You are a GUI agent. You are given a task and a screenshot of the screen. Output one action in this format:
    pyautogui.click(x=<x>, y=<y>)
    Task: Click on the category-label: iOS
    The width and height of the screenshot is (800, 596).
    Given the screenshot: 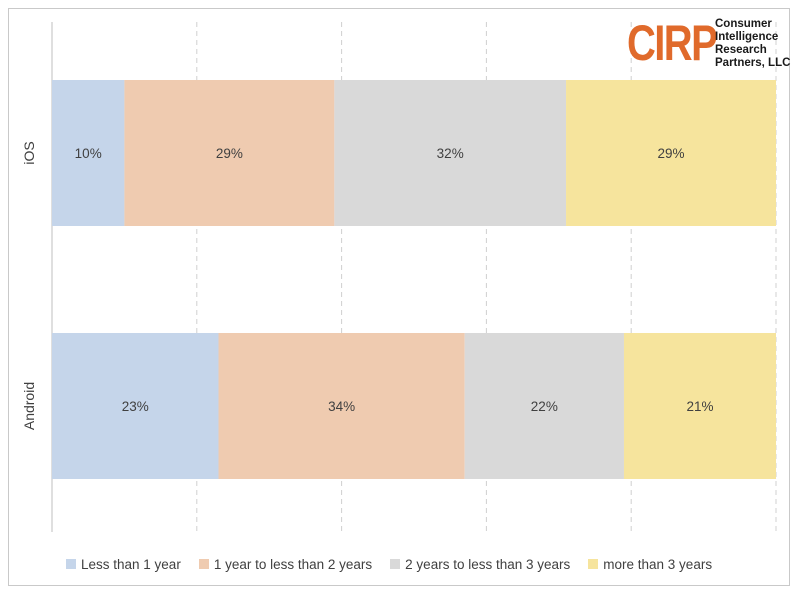 What is the action you would take?
    pyautogui.click(x=29, y=152)
    